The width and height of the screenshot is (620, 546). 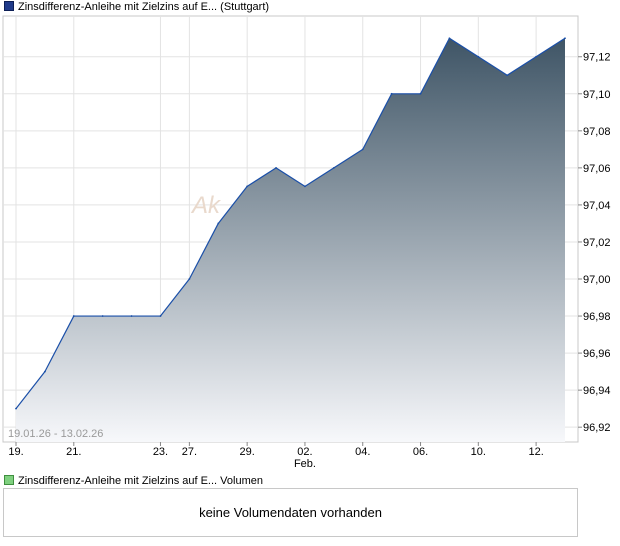 I want to click on y-tick-label: 97,10, so click(x=597, y=95).